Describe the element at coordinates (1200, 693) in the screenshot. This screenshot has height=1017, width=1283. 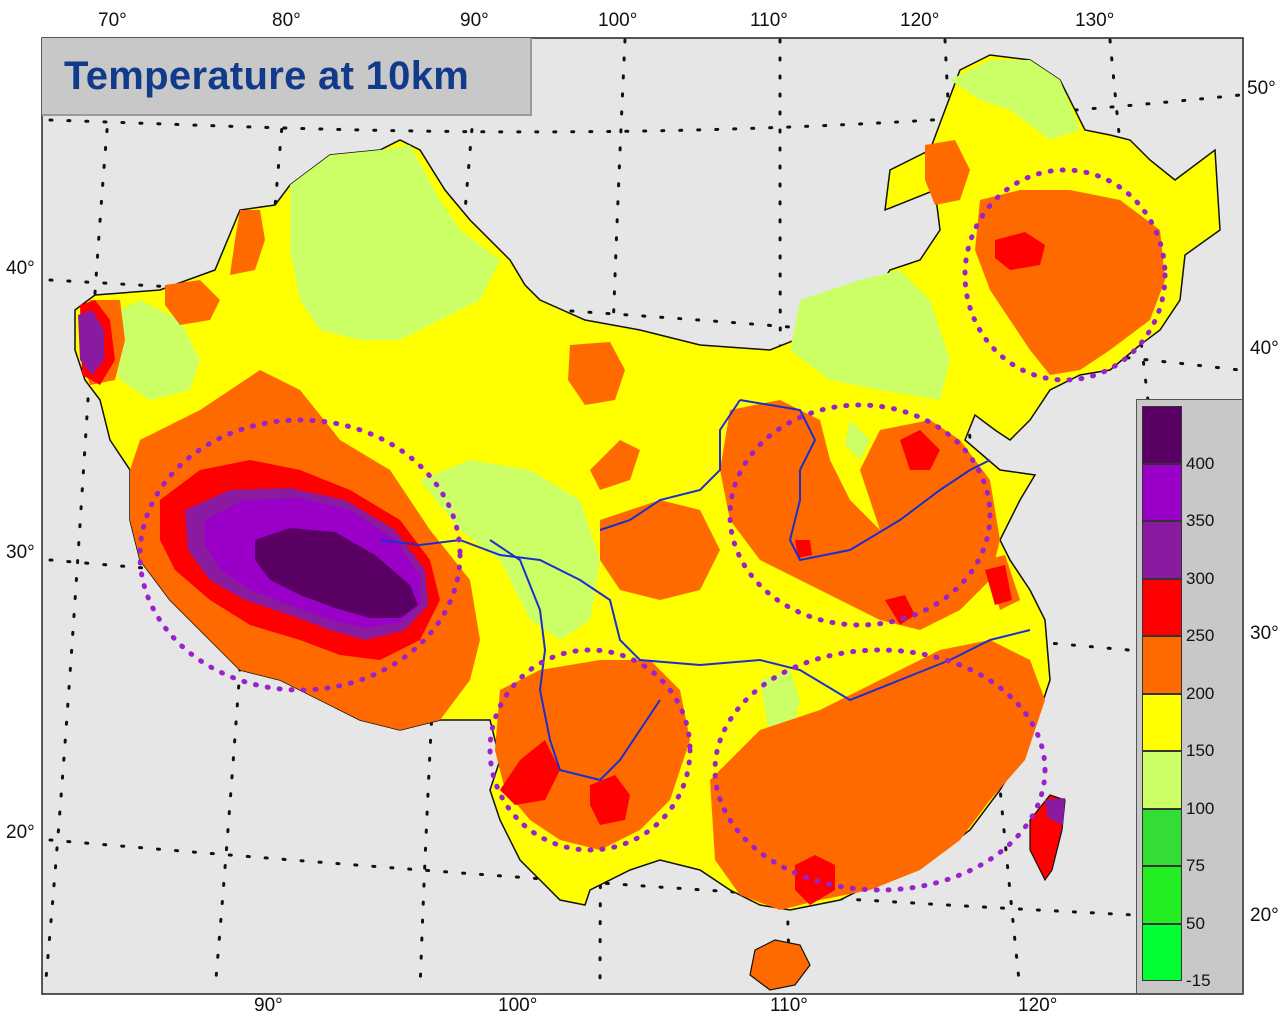
I see `legend-label: 200` at that location.